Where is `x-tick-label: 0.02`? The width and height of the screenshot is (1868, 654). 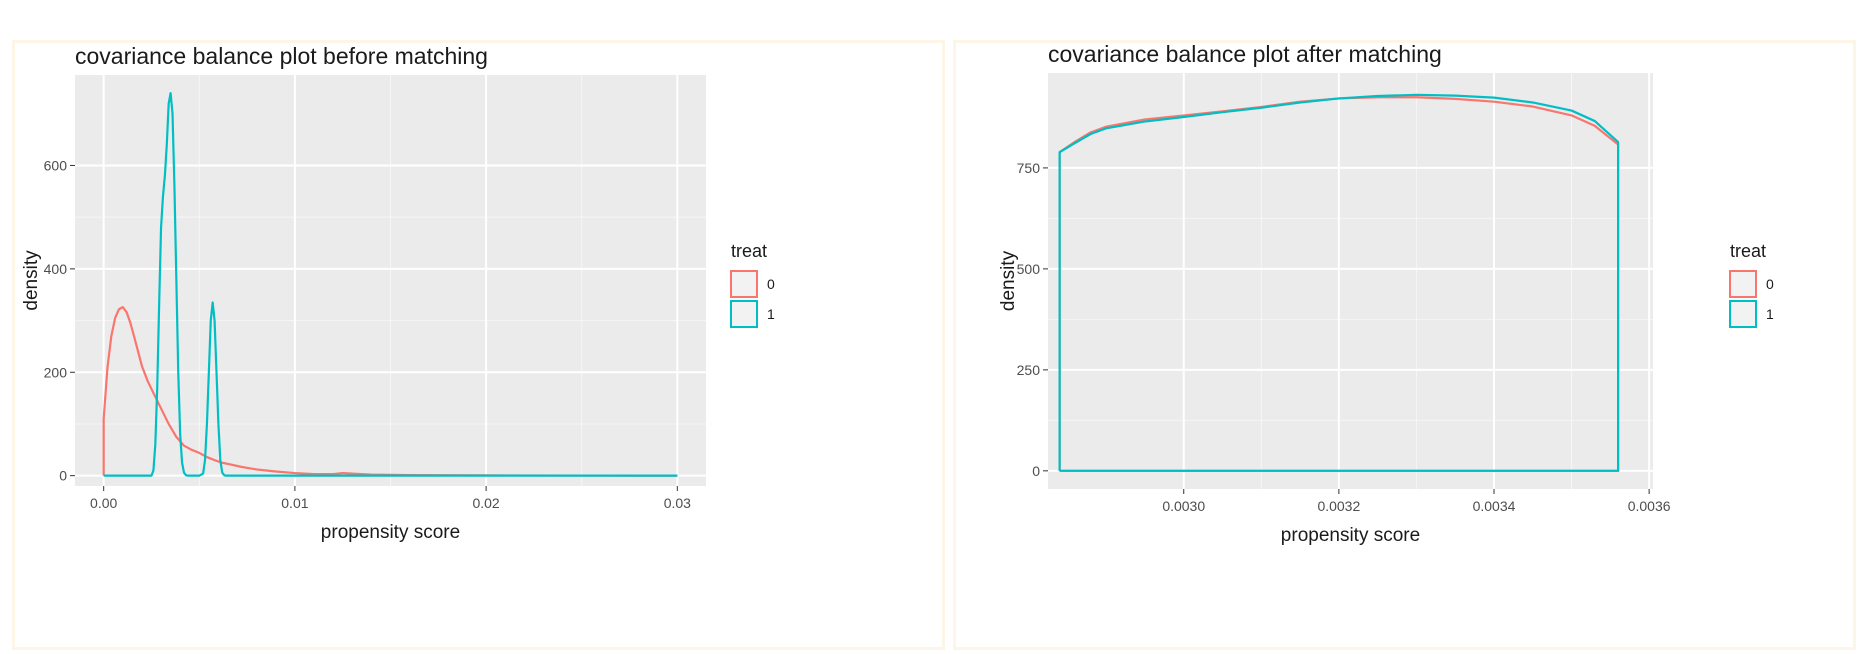
x-tick-label: 0.02 is located at coordinates (485, 503).